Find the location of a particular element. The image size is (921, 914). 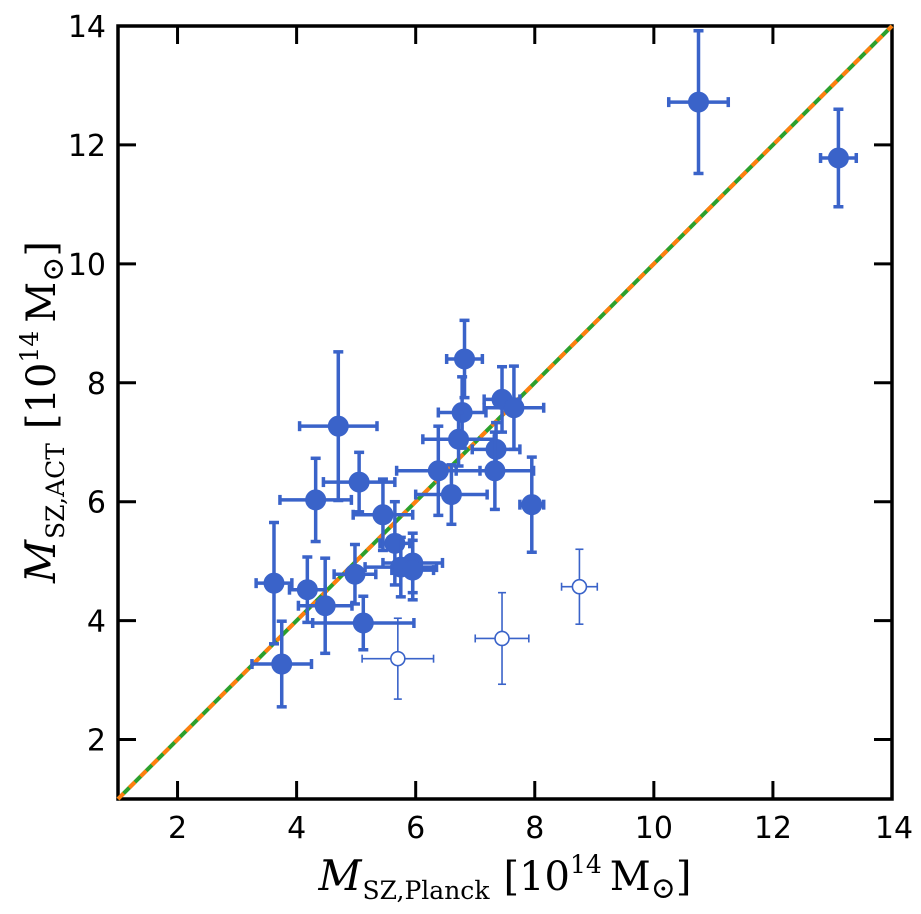

y-tick-label: 8 is located at coordinates (96, 384).